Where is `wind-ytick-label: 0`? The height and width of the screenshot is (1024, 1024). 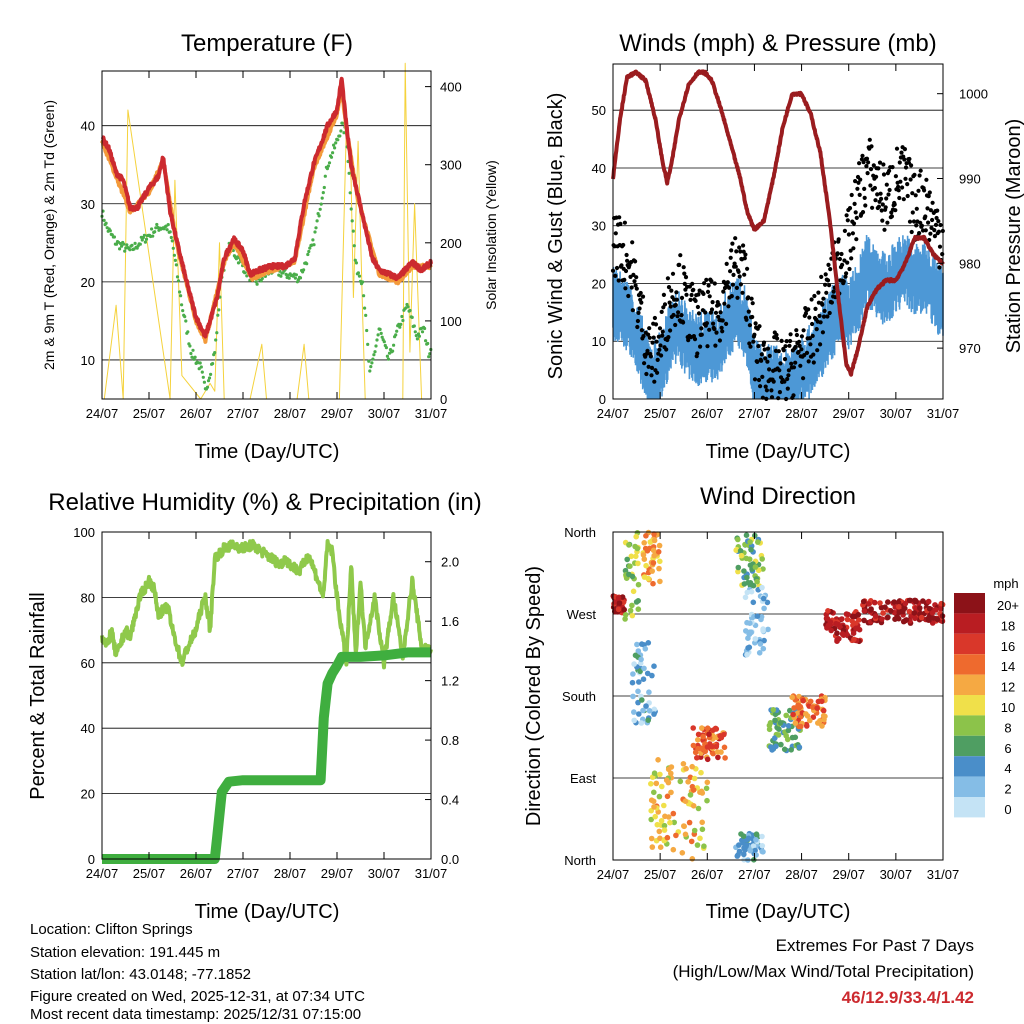
wind-ytick-label: 0 is located at coordinates (602, 399).